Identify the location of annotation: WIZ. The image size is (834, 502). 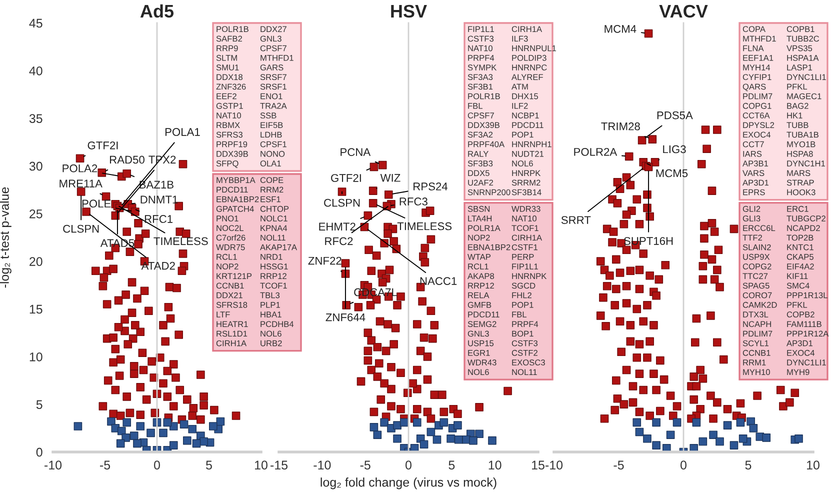
(390, 178).